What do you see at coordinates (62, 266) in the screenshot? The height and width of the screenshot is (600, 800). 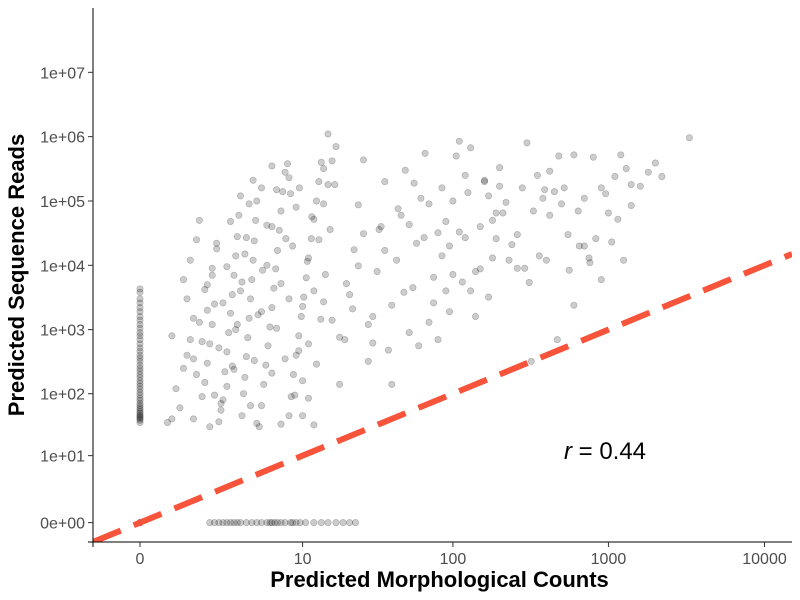 I see `y-tick-label: 1e+04` at bounding box center [62, 266].